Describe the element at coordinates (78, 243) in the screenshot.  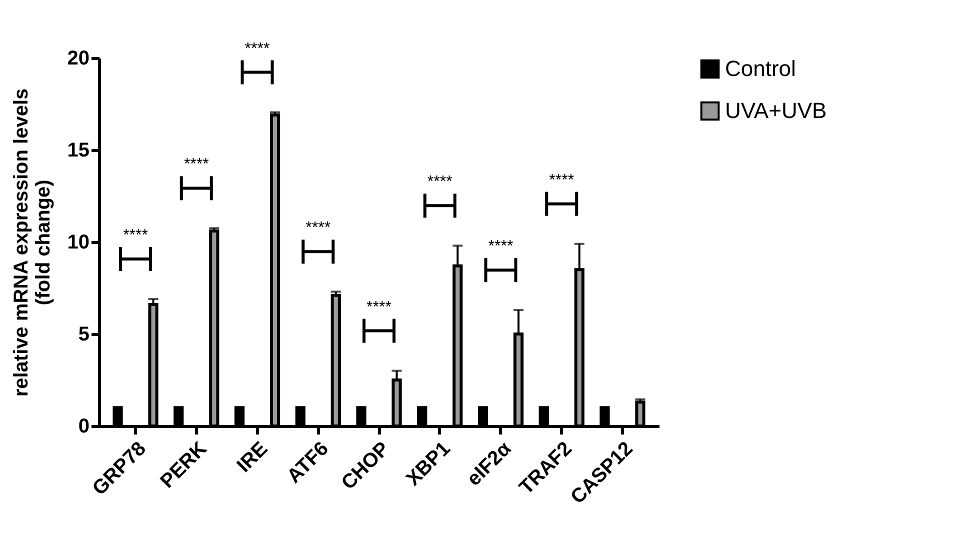
I see `y-tick-label: 10` at that location.